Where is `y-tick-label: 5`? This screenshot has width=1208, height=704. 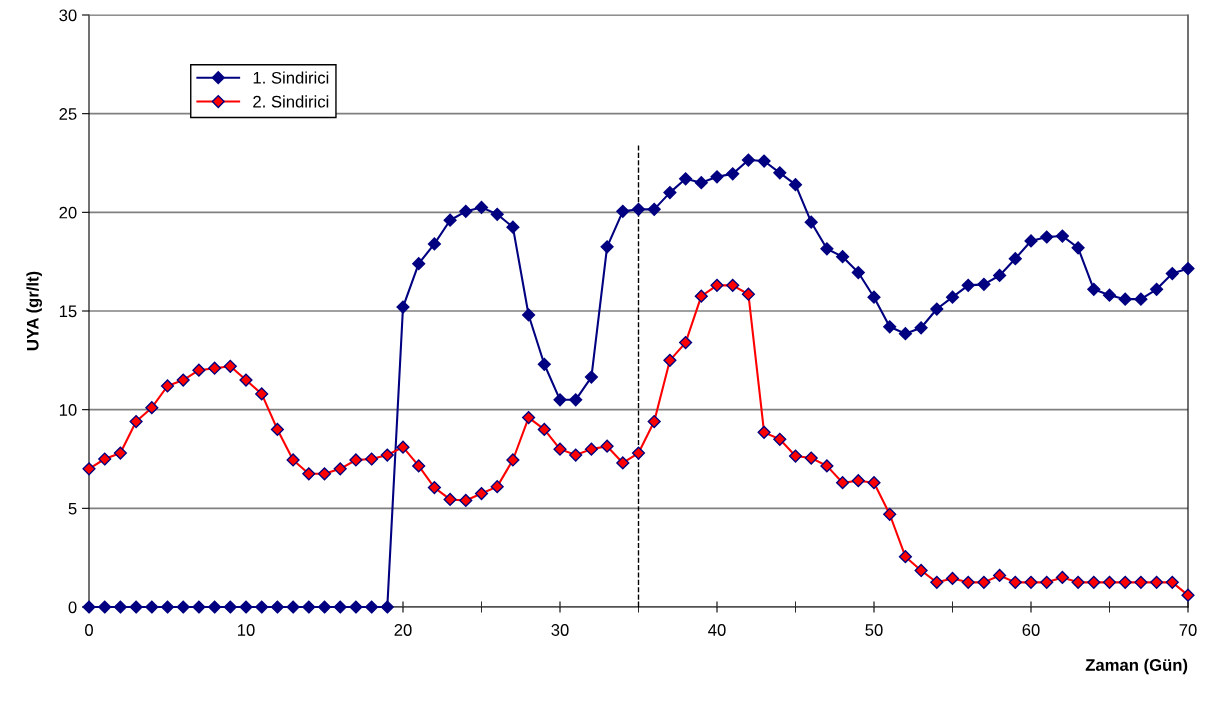
y-tick-label: 5 is located at coordinates (72, 508).